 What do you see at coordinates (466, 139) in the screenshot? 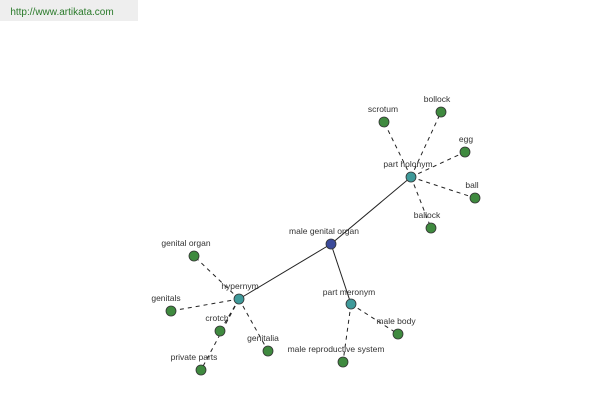
I see `node-label: egg` at bounding box center [466, 139].